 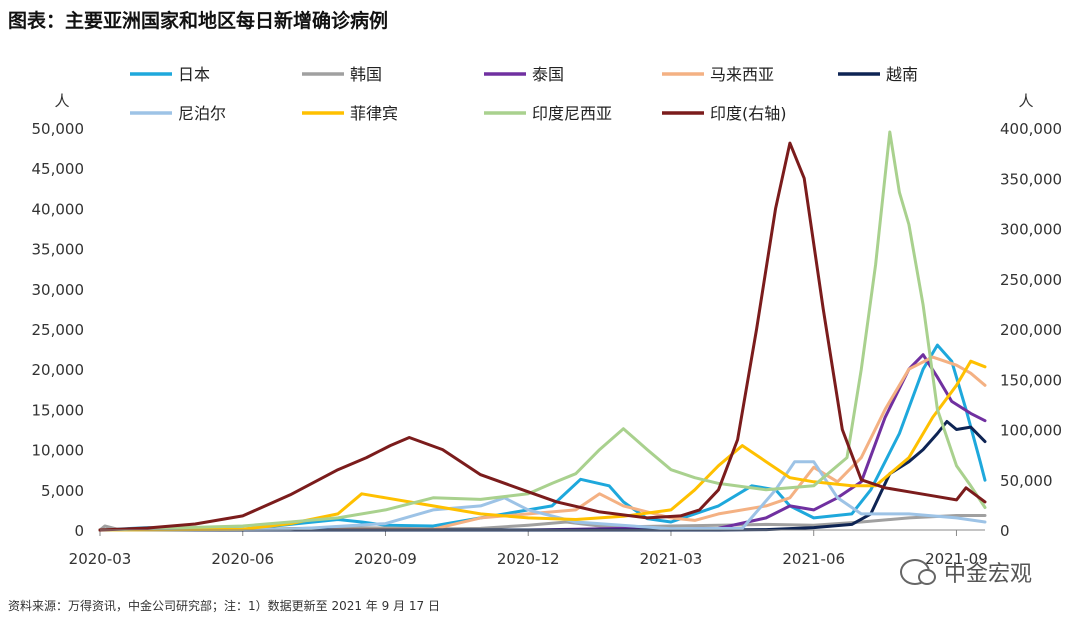 I want to click on right-axis-unit: 人, so click(x=1025, y=101).